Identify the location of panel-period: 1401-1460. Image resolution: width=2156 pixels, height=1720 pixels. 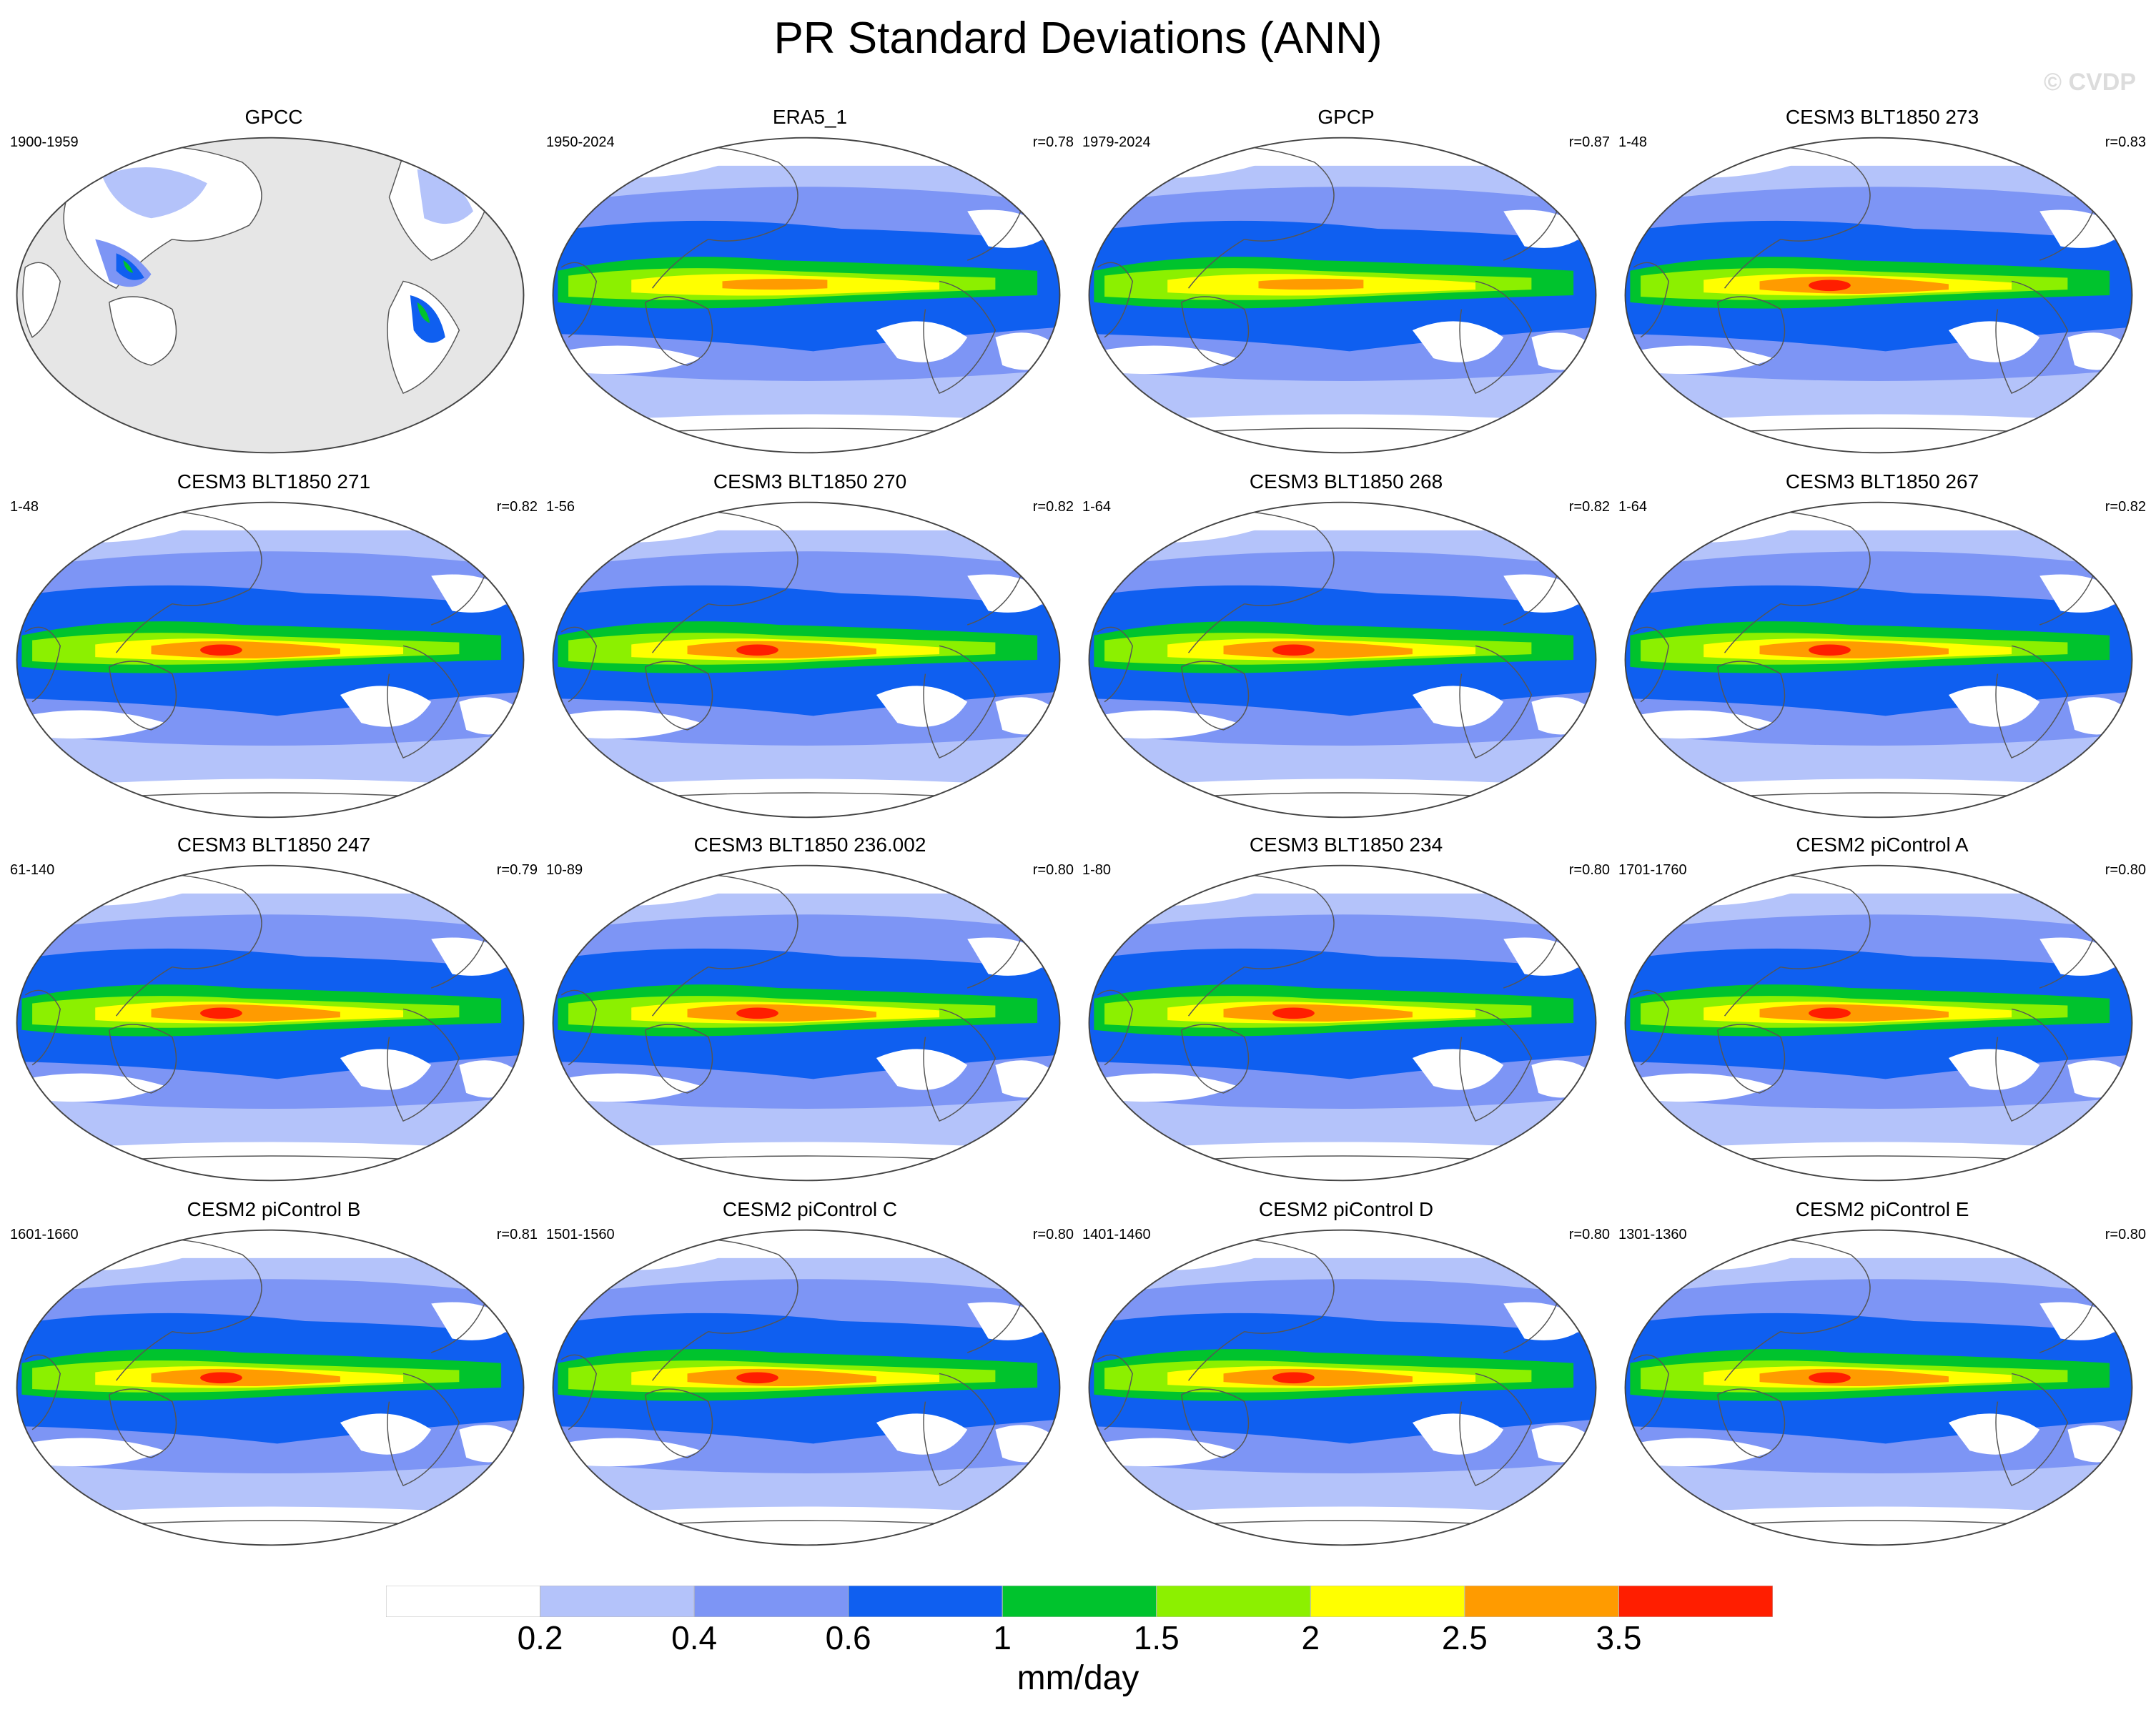
(1116, 1235).